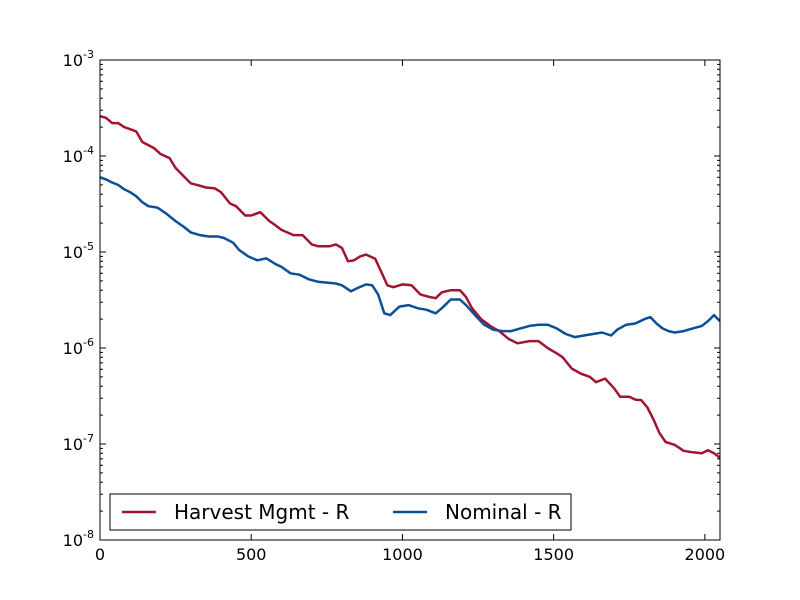  What do you see at coordinates (88, 246) in the screenshot?
I see `y-tick-exponent: -5` at bounding box center [88, 246].